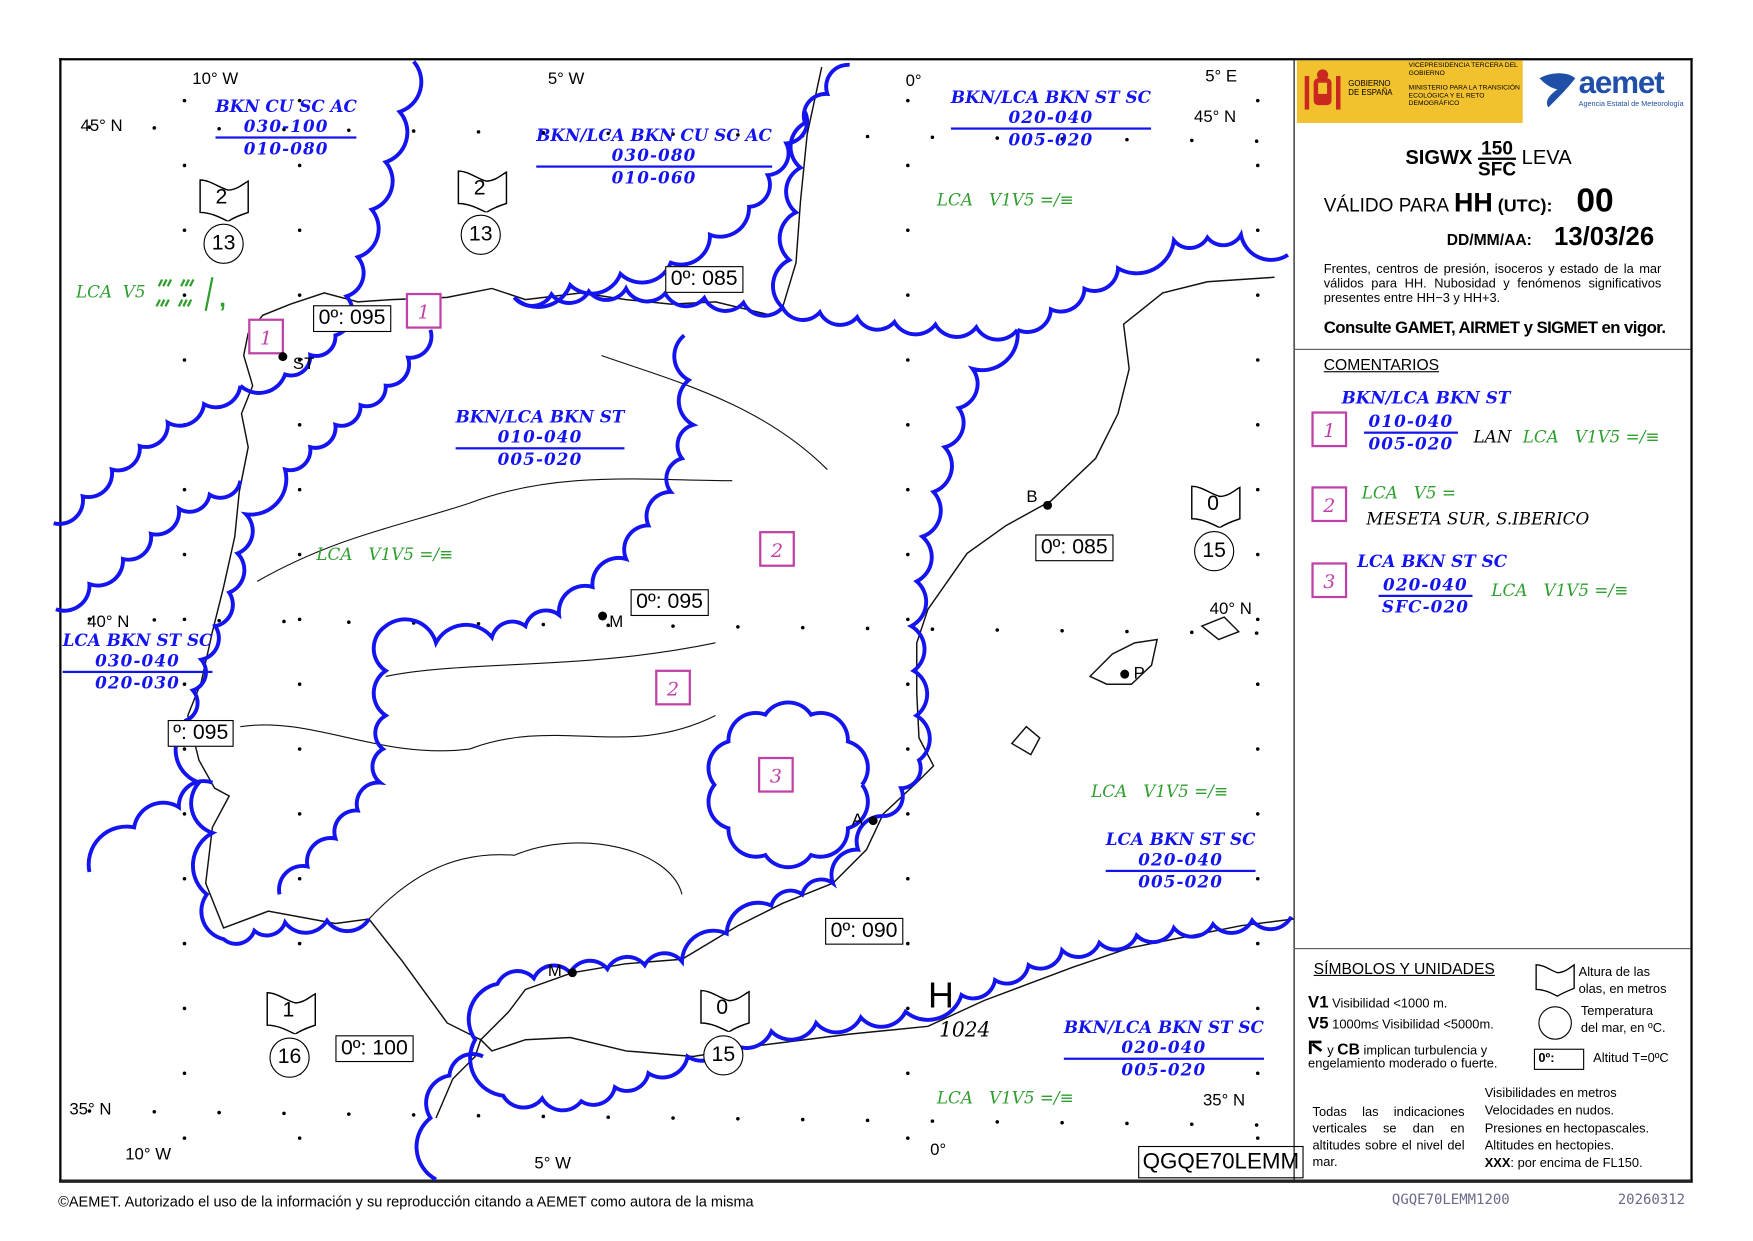 This screenshot has width=1753, height=1241. I want to click on freezing-level-box: º: 095, so click(200, 733).